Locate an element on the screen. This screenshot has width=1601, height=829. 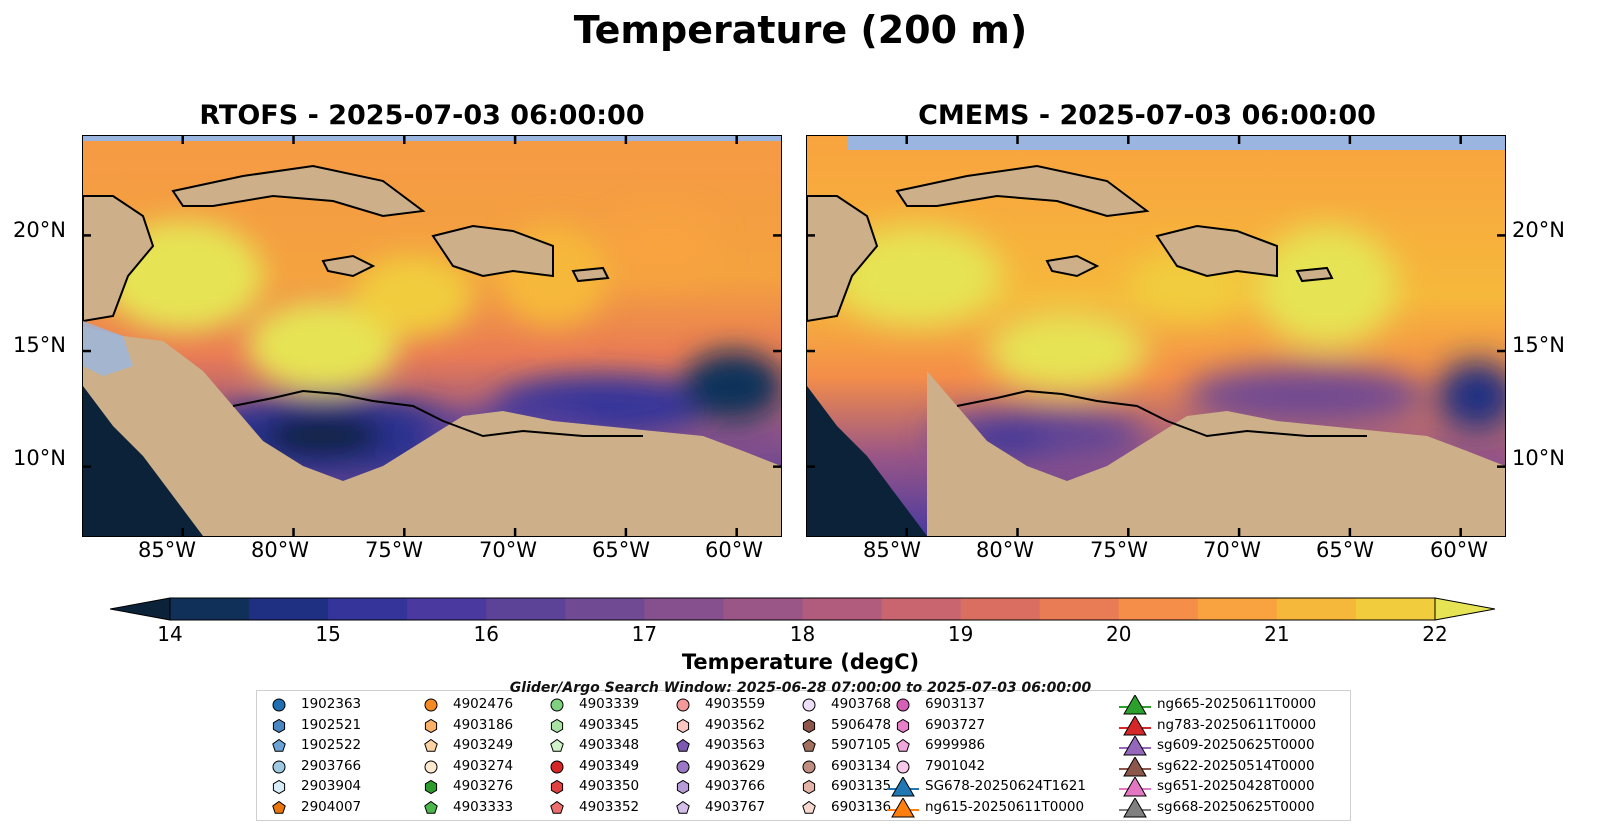
legend-label: 1902522 is located at coordinates (331, 745).